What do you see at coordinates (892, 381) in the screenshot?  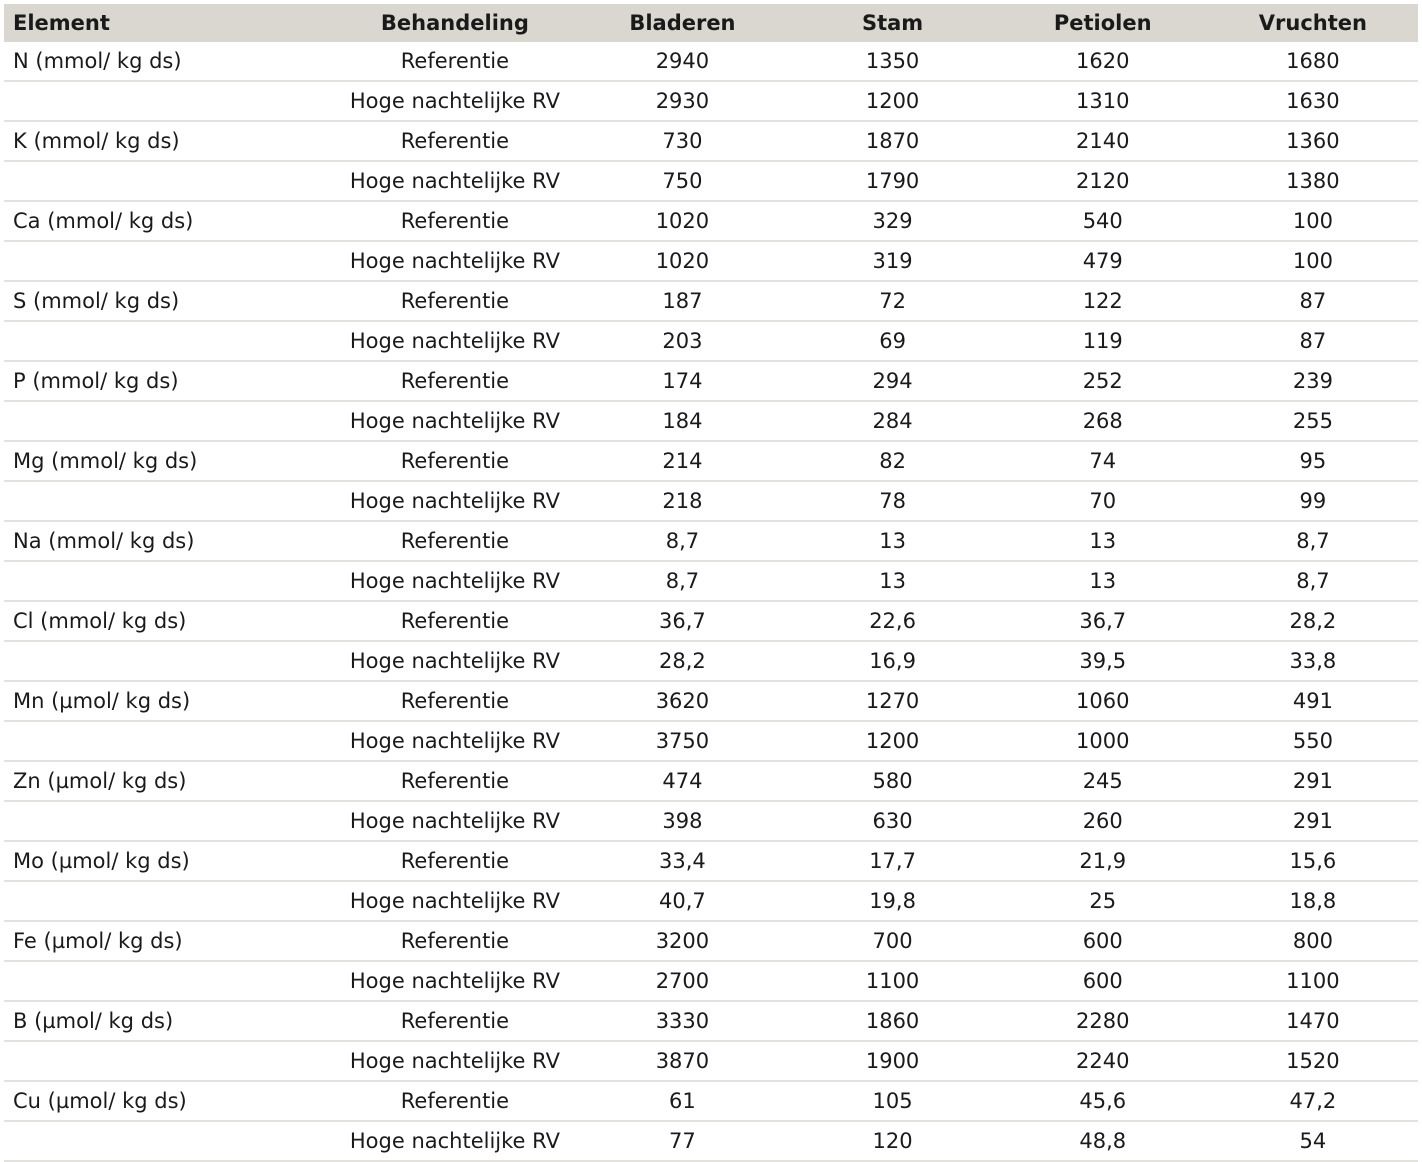 I see `cell-stam: 294` at bounding box center [892, 381].